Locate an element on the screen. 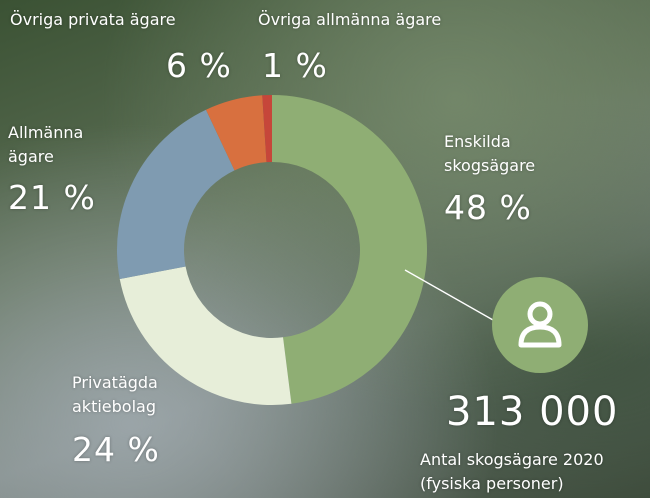 The image size is (650, 498). category-label: Privatägda aktiebolag is located at coordinates (115, 394).